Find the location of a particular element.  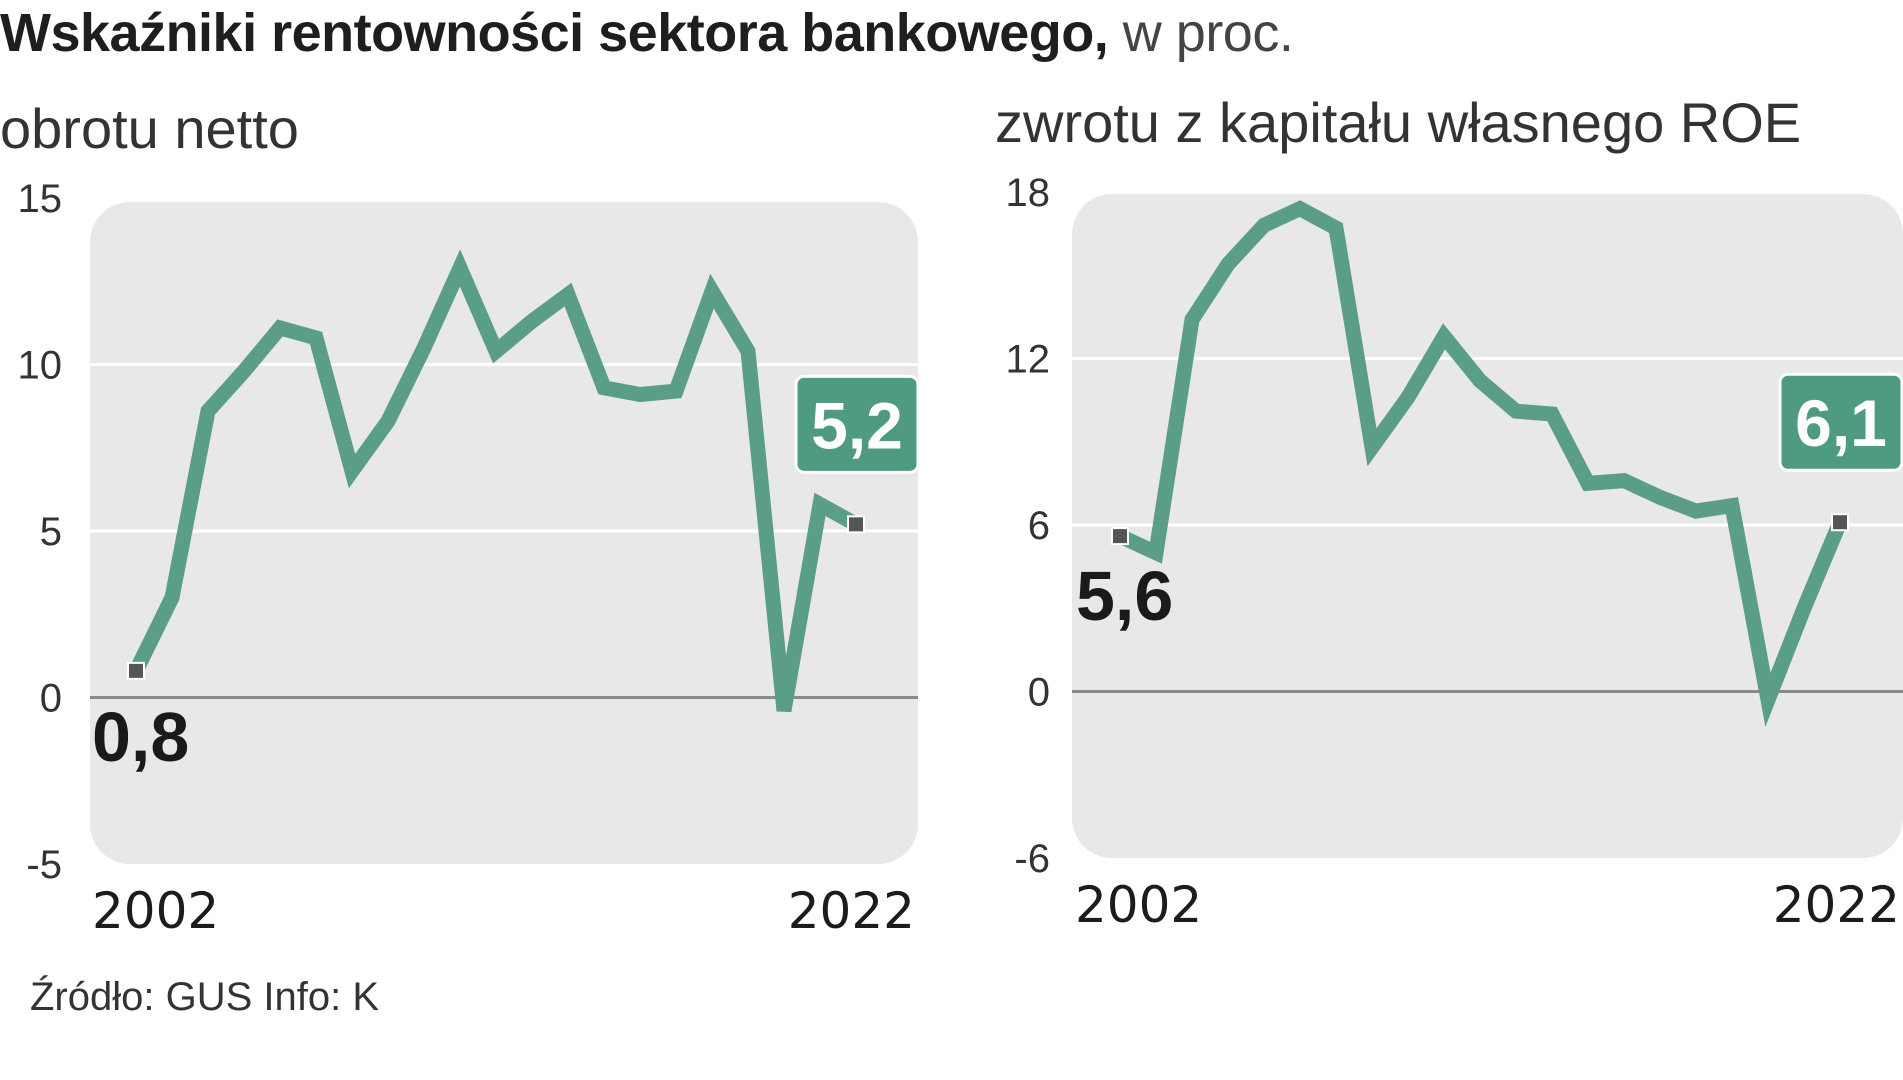

roe-start-value-label: 5,6 is located at coordinates (1124, 596).